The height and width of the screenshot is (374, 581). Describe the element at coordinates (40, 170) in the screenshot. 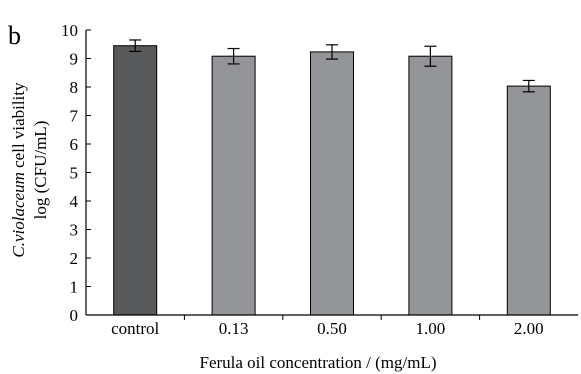

I see `y-axis-title-line2: log (CFU/mL)` at that location.